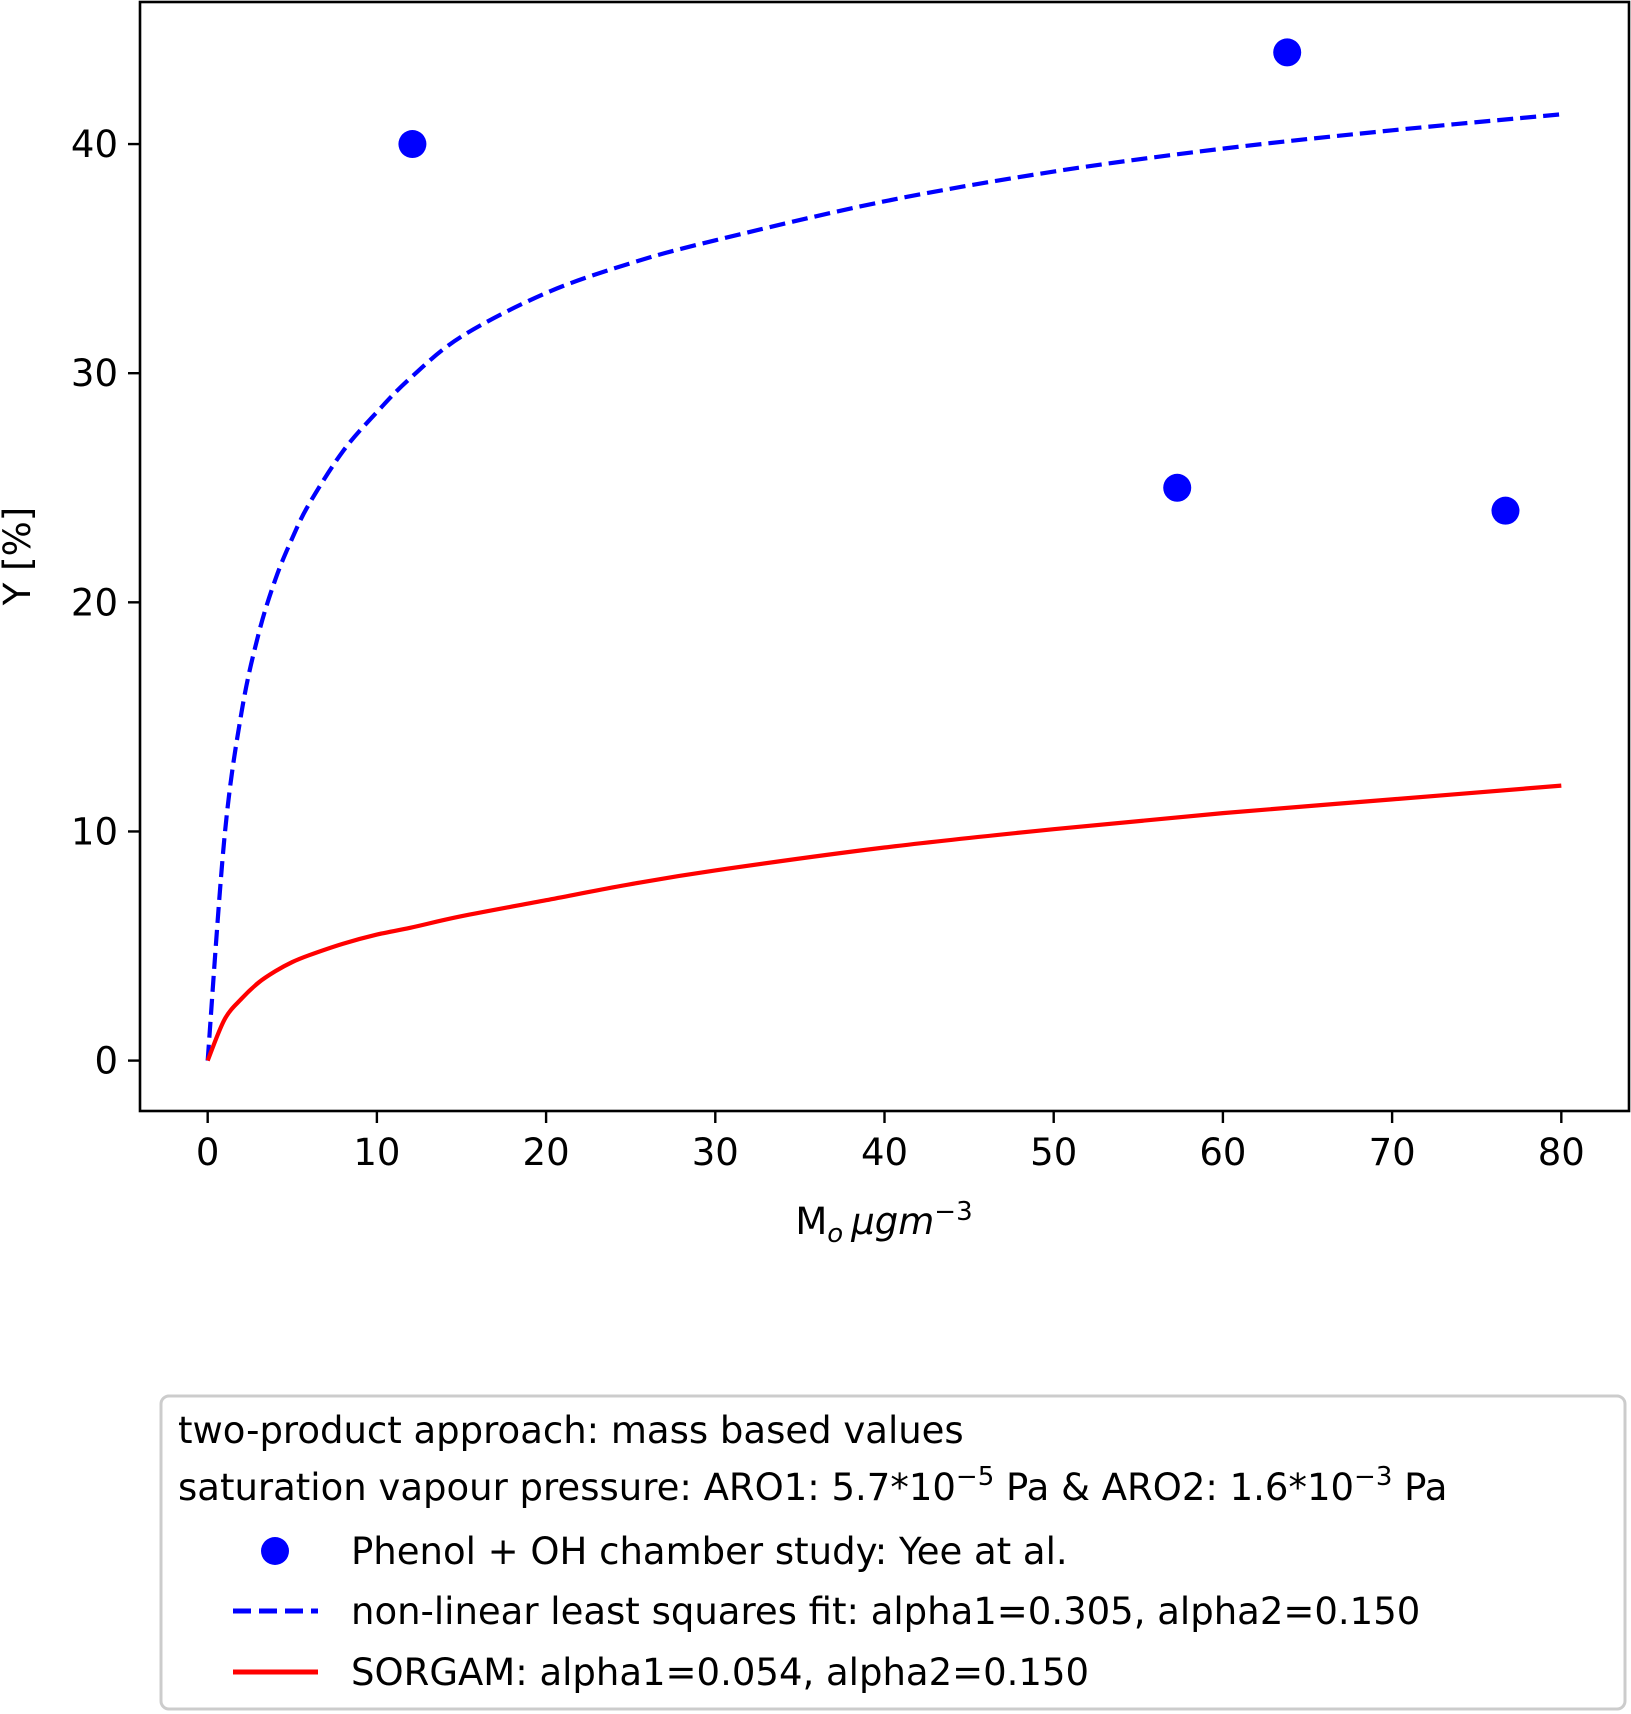 The width and height of the screenshot is (1631, 1714). Describe the element at coordinates (19, 556) in the screenshot. I see `y-axis-label: Y [%]` at that location.